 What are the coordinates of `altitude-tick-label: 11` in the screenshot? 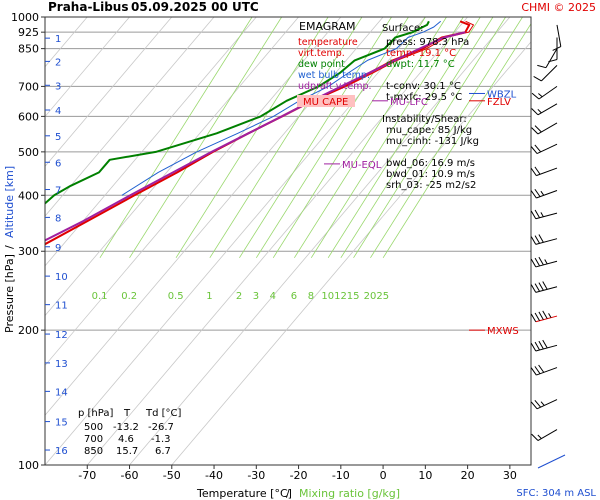 It's located at (61, 306).